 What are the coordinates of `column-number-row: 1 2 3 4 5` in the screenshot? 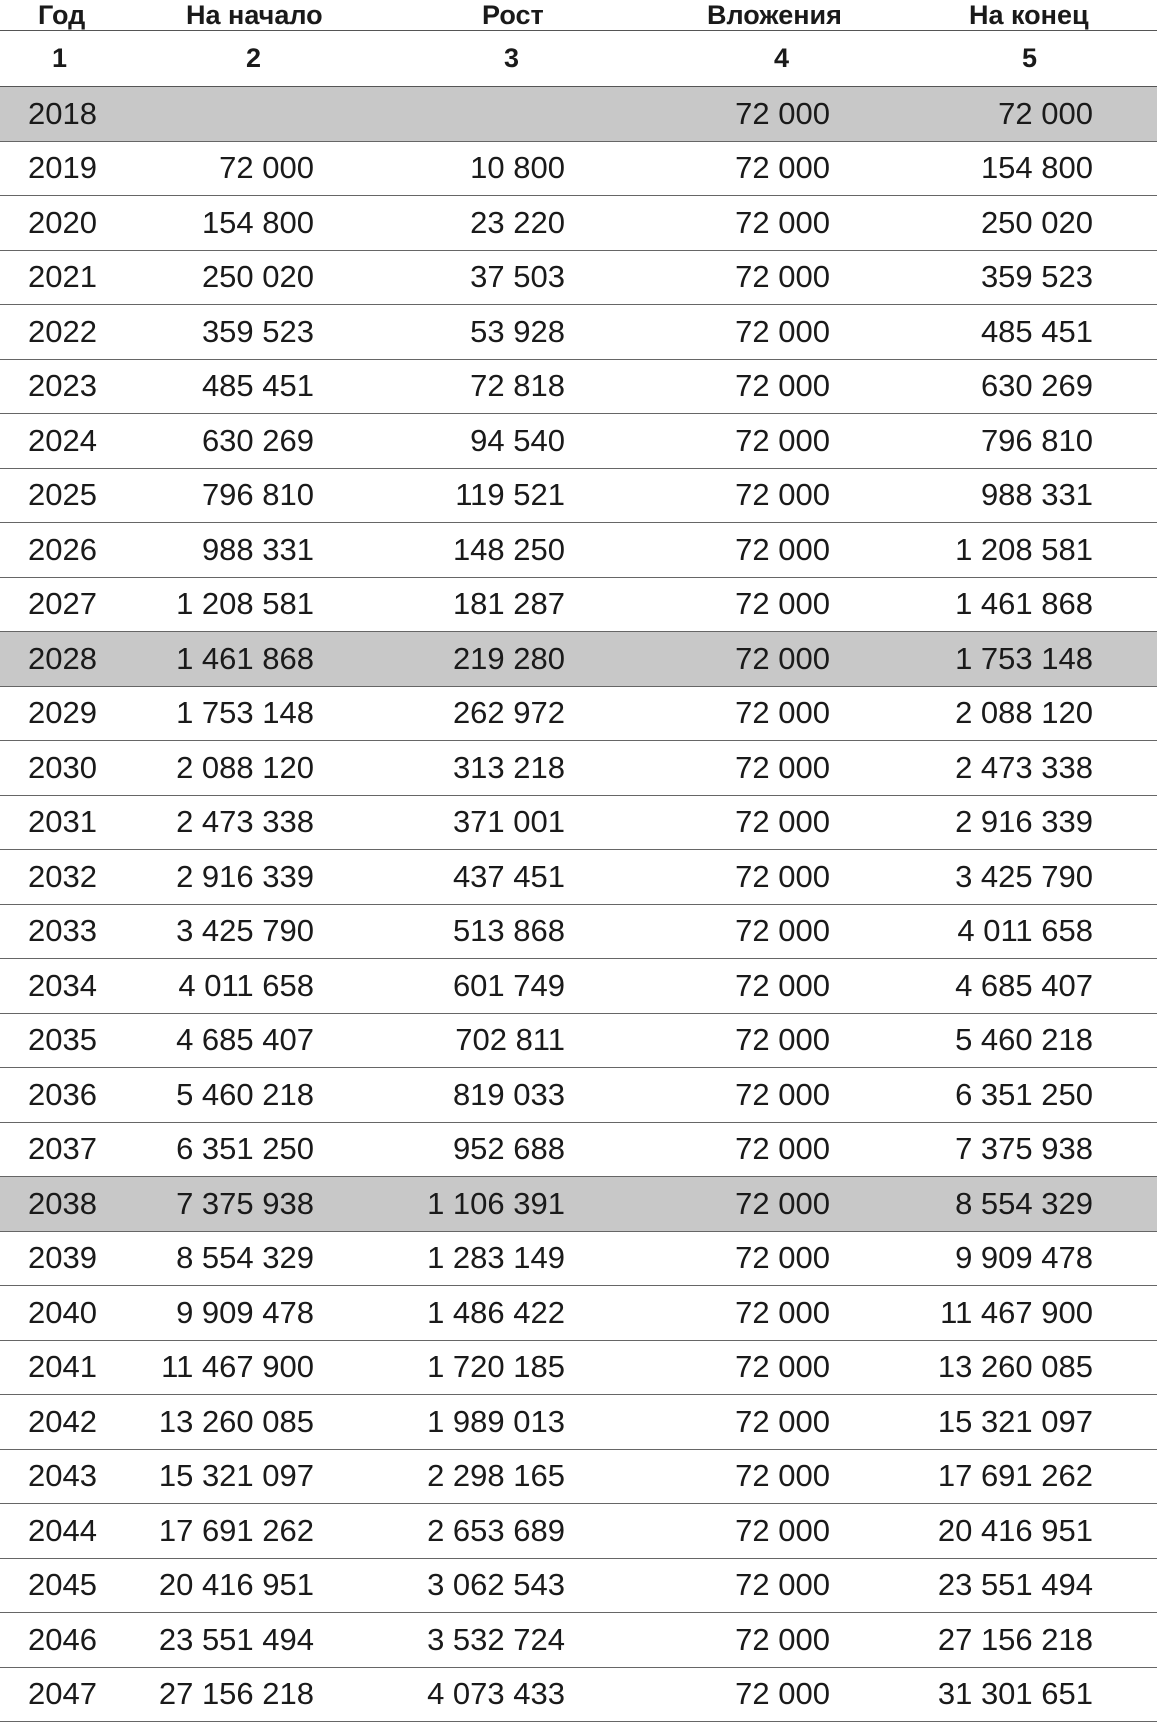 It's located at (578, 58).